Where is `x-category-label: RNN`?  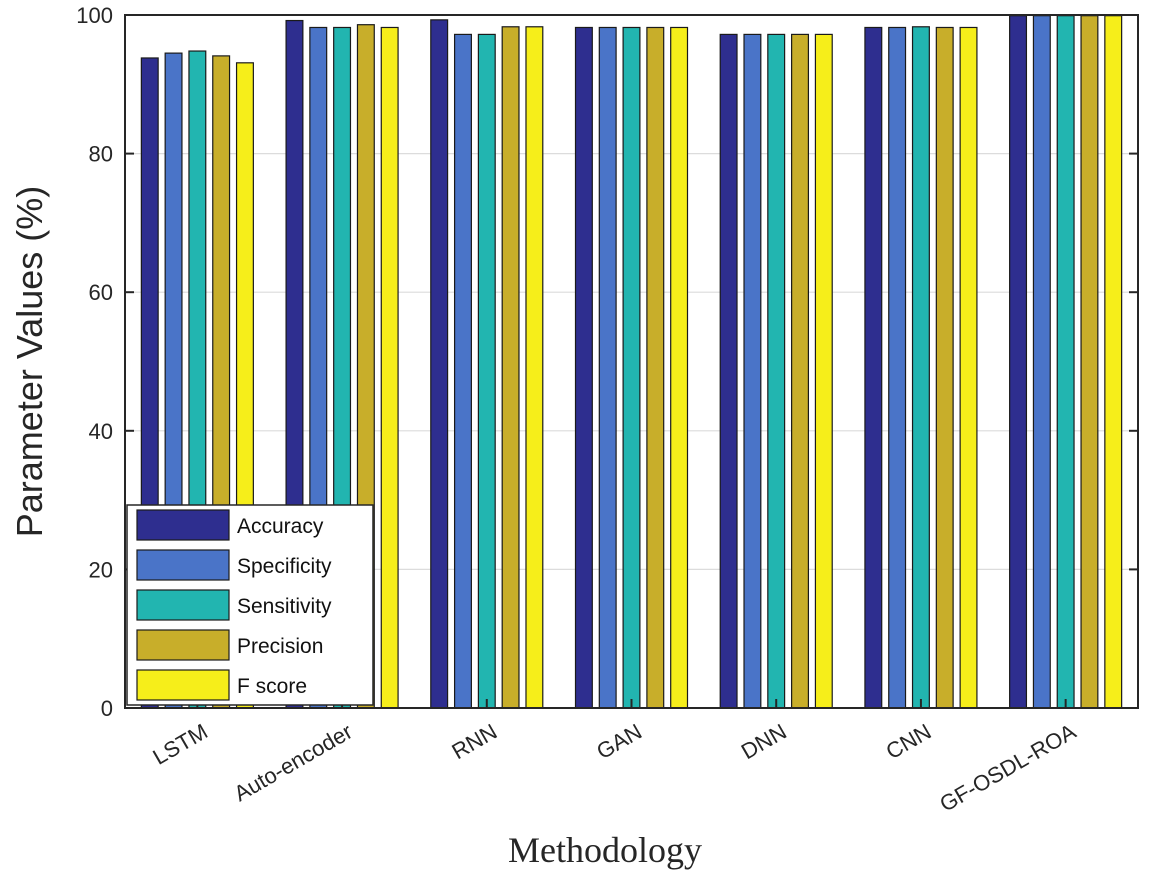
x-category-label: RNN is located at coordinates (475, 741).